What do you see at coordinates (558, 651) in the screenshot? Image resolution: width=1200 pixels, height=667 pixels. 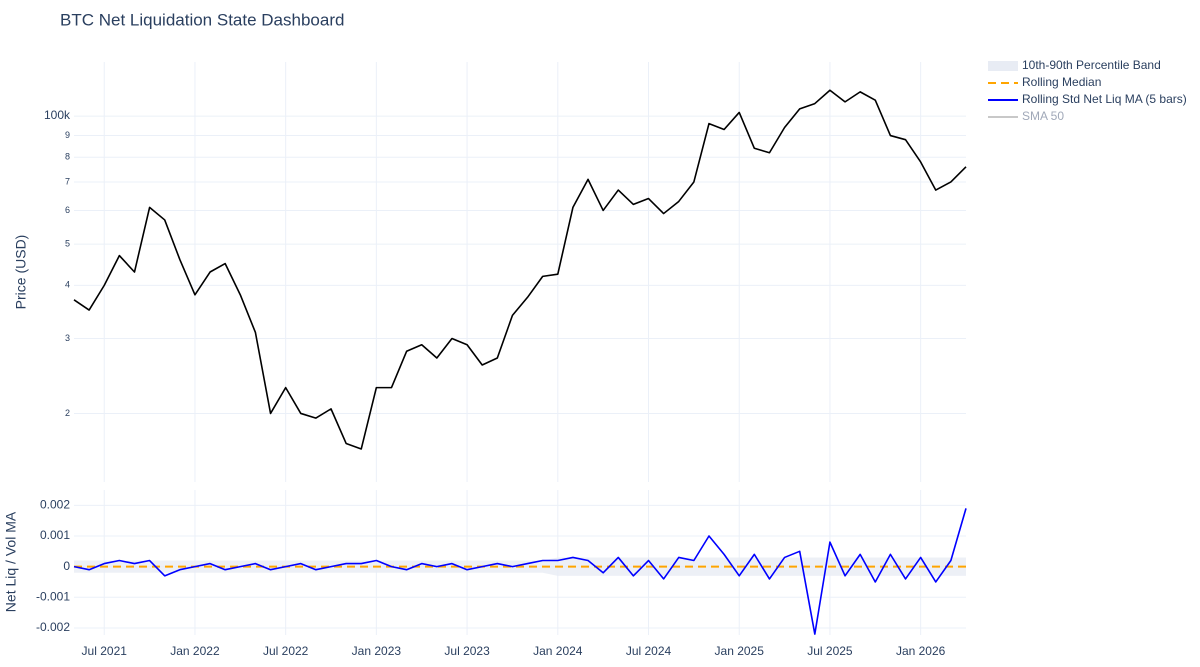 I see `x-tick-label: Jan 2024` at bounding box center [558, 651].